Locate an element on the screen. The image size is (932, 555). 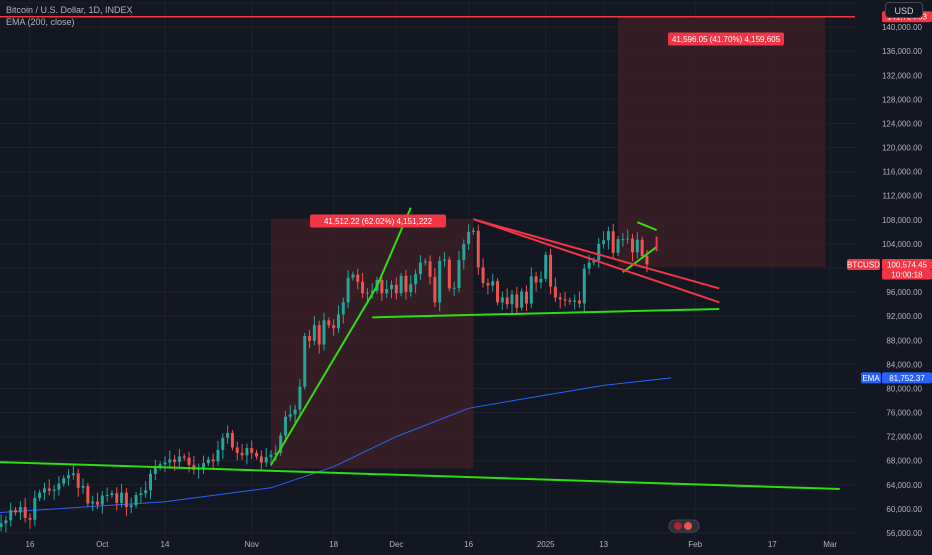
time-tick-label: Oct is located at coordinates (102, 544).